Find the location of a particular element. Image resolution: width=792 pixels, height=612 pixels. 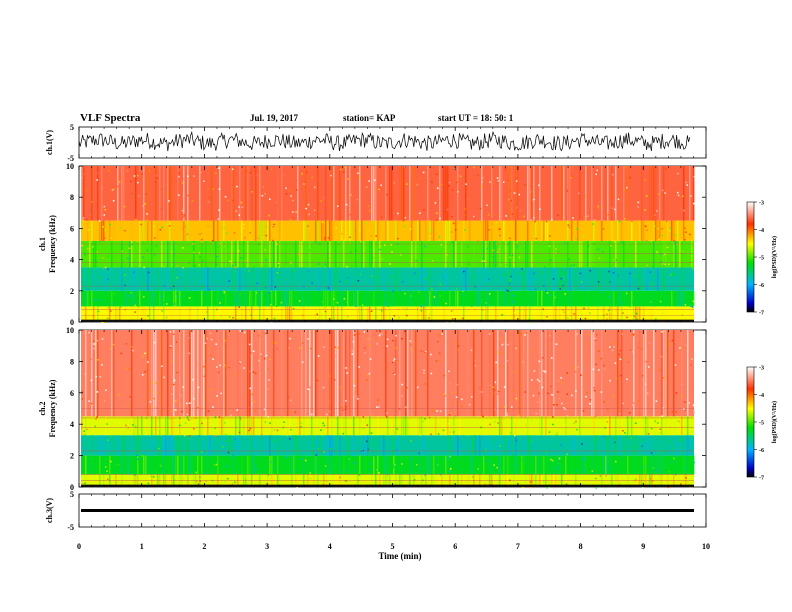

ch1-spectrogram-colorbar-tick-label: -5 is located at coordinates (761, 259).